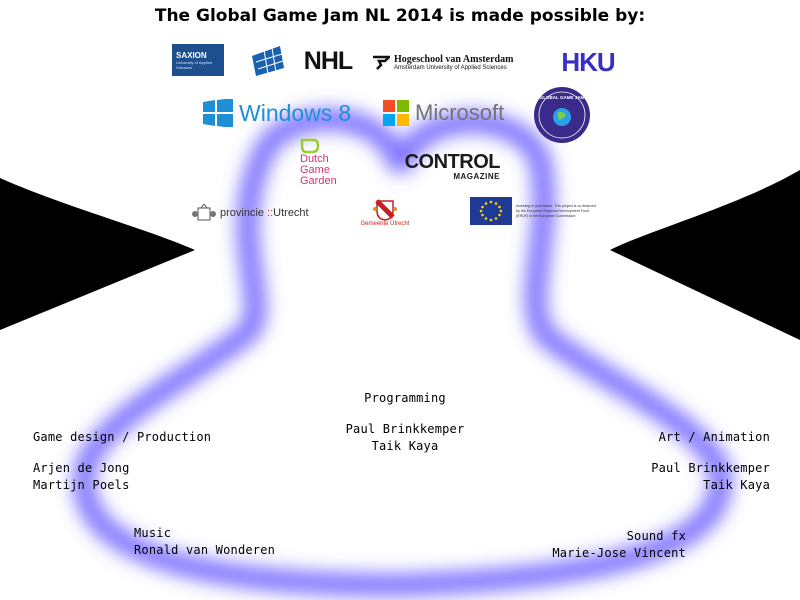  What do you see at coordinates (396, 113) in the screenshot?
I see `microsoft-icon` at bounding box center [396, 113].